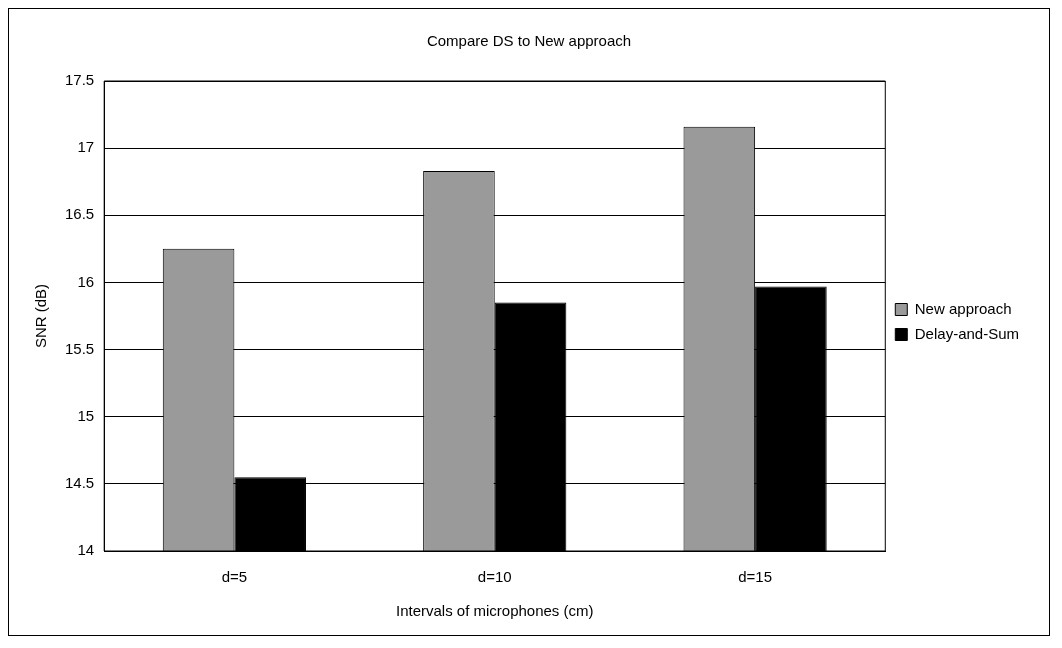 The image size is (1062, 648). I want to click on y-tick-label: 14, so click(86, 550).